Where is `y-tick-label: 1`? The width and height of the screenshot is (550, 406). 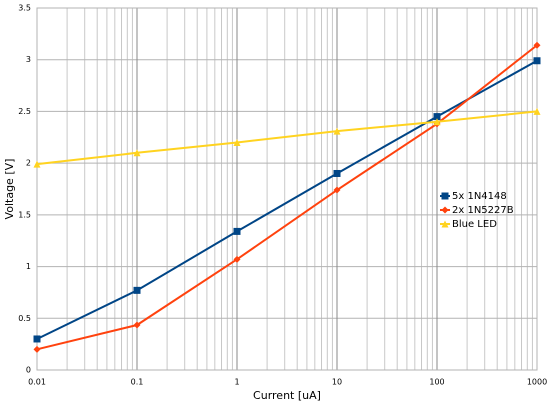 y-tick-label: 1 is located at coordinates (28, 266).